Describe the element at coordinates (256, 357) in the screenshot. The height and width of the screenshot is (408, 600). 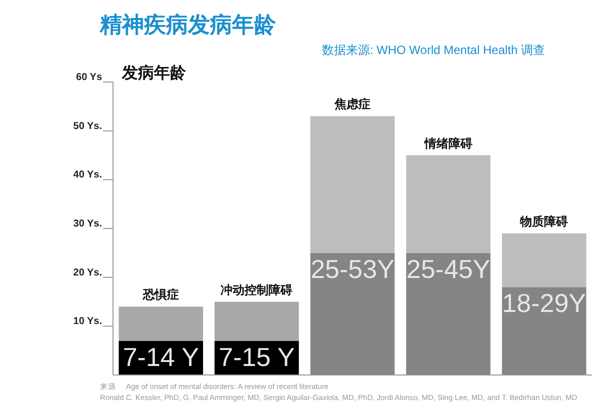
I see `text: 7-15 Y` at that location.